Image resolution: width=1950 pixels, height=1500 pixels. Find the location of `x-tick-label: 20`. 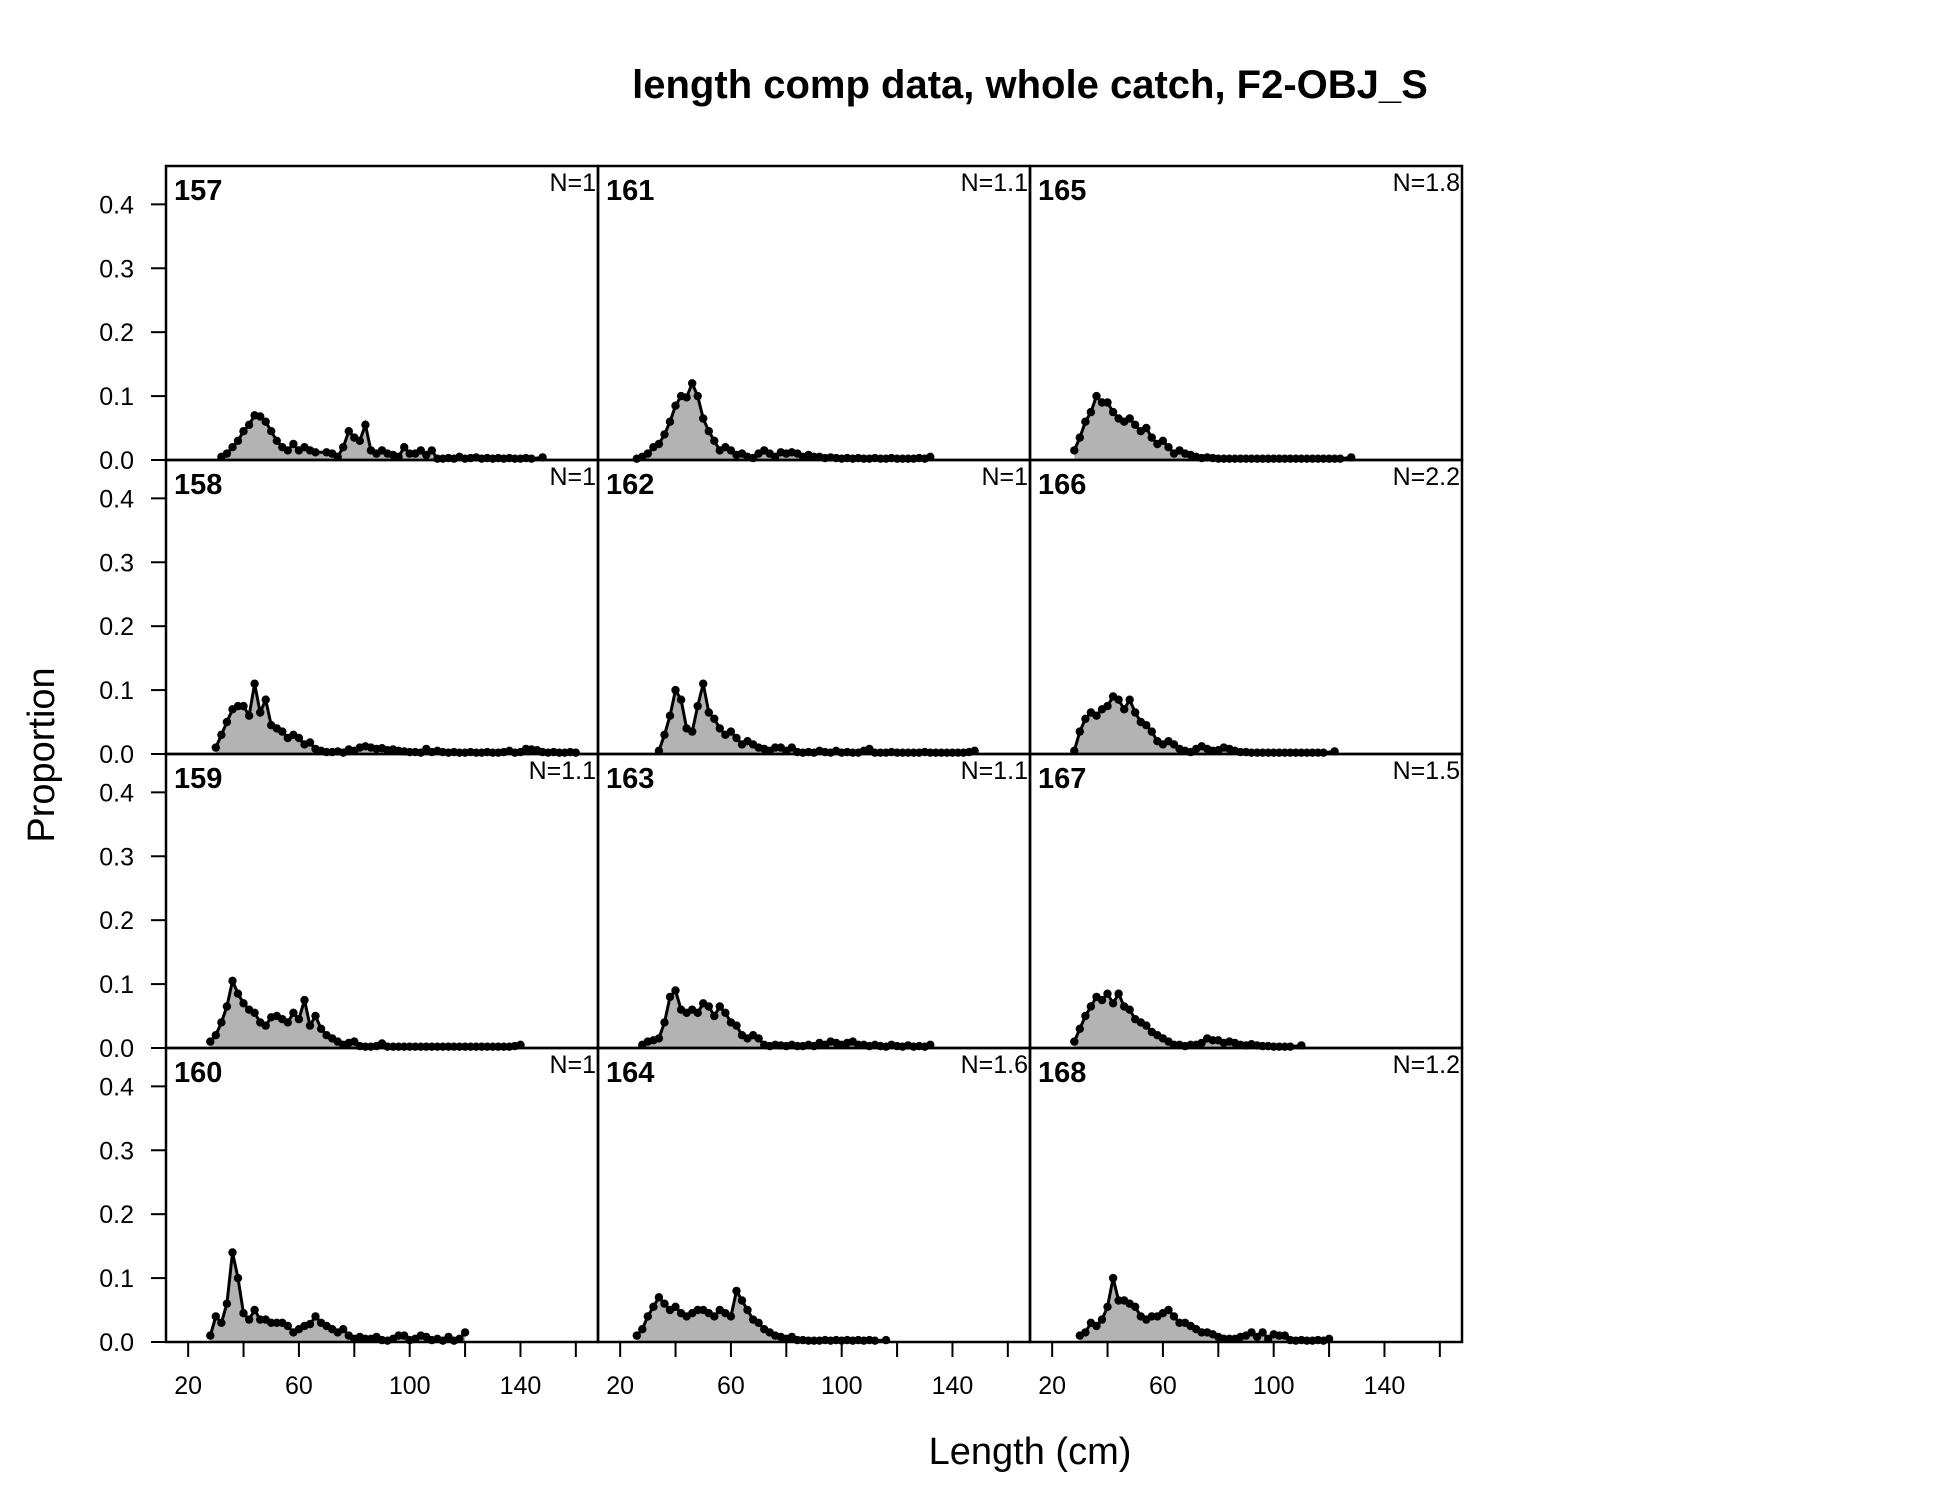

x-tick-label: 20 is located at coordinates (188, 1386).